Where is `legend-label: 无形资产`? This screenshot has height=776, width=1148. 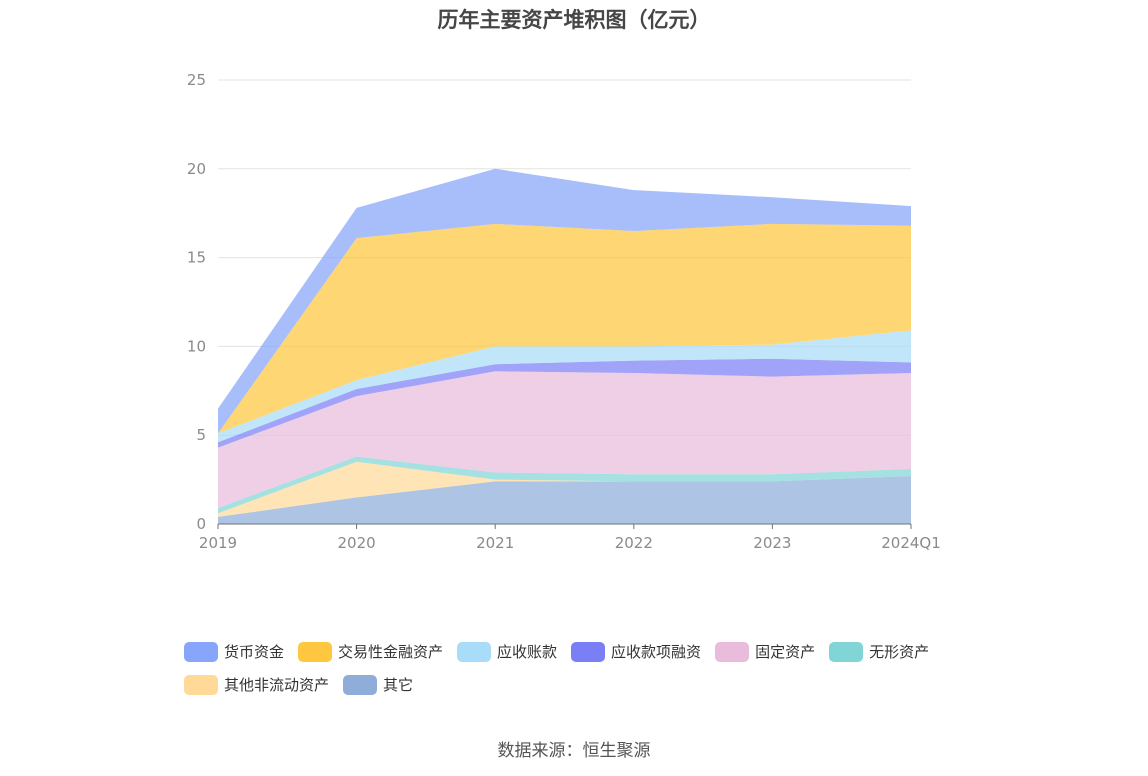
legend-label: 无形资产 is located at coordinates (899, 652).